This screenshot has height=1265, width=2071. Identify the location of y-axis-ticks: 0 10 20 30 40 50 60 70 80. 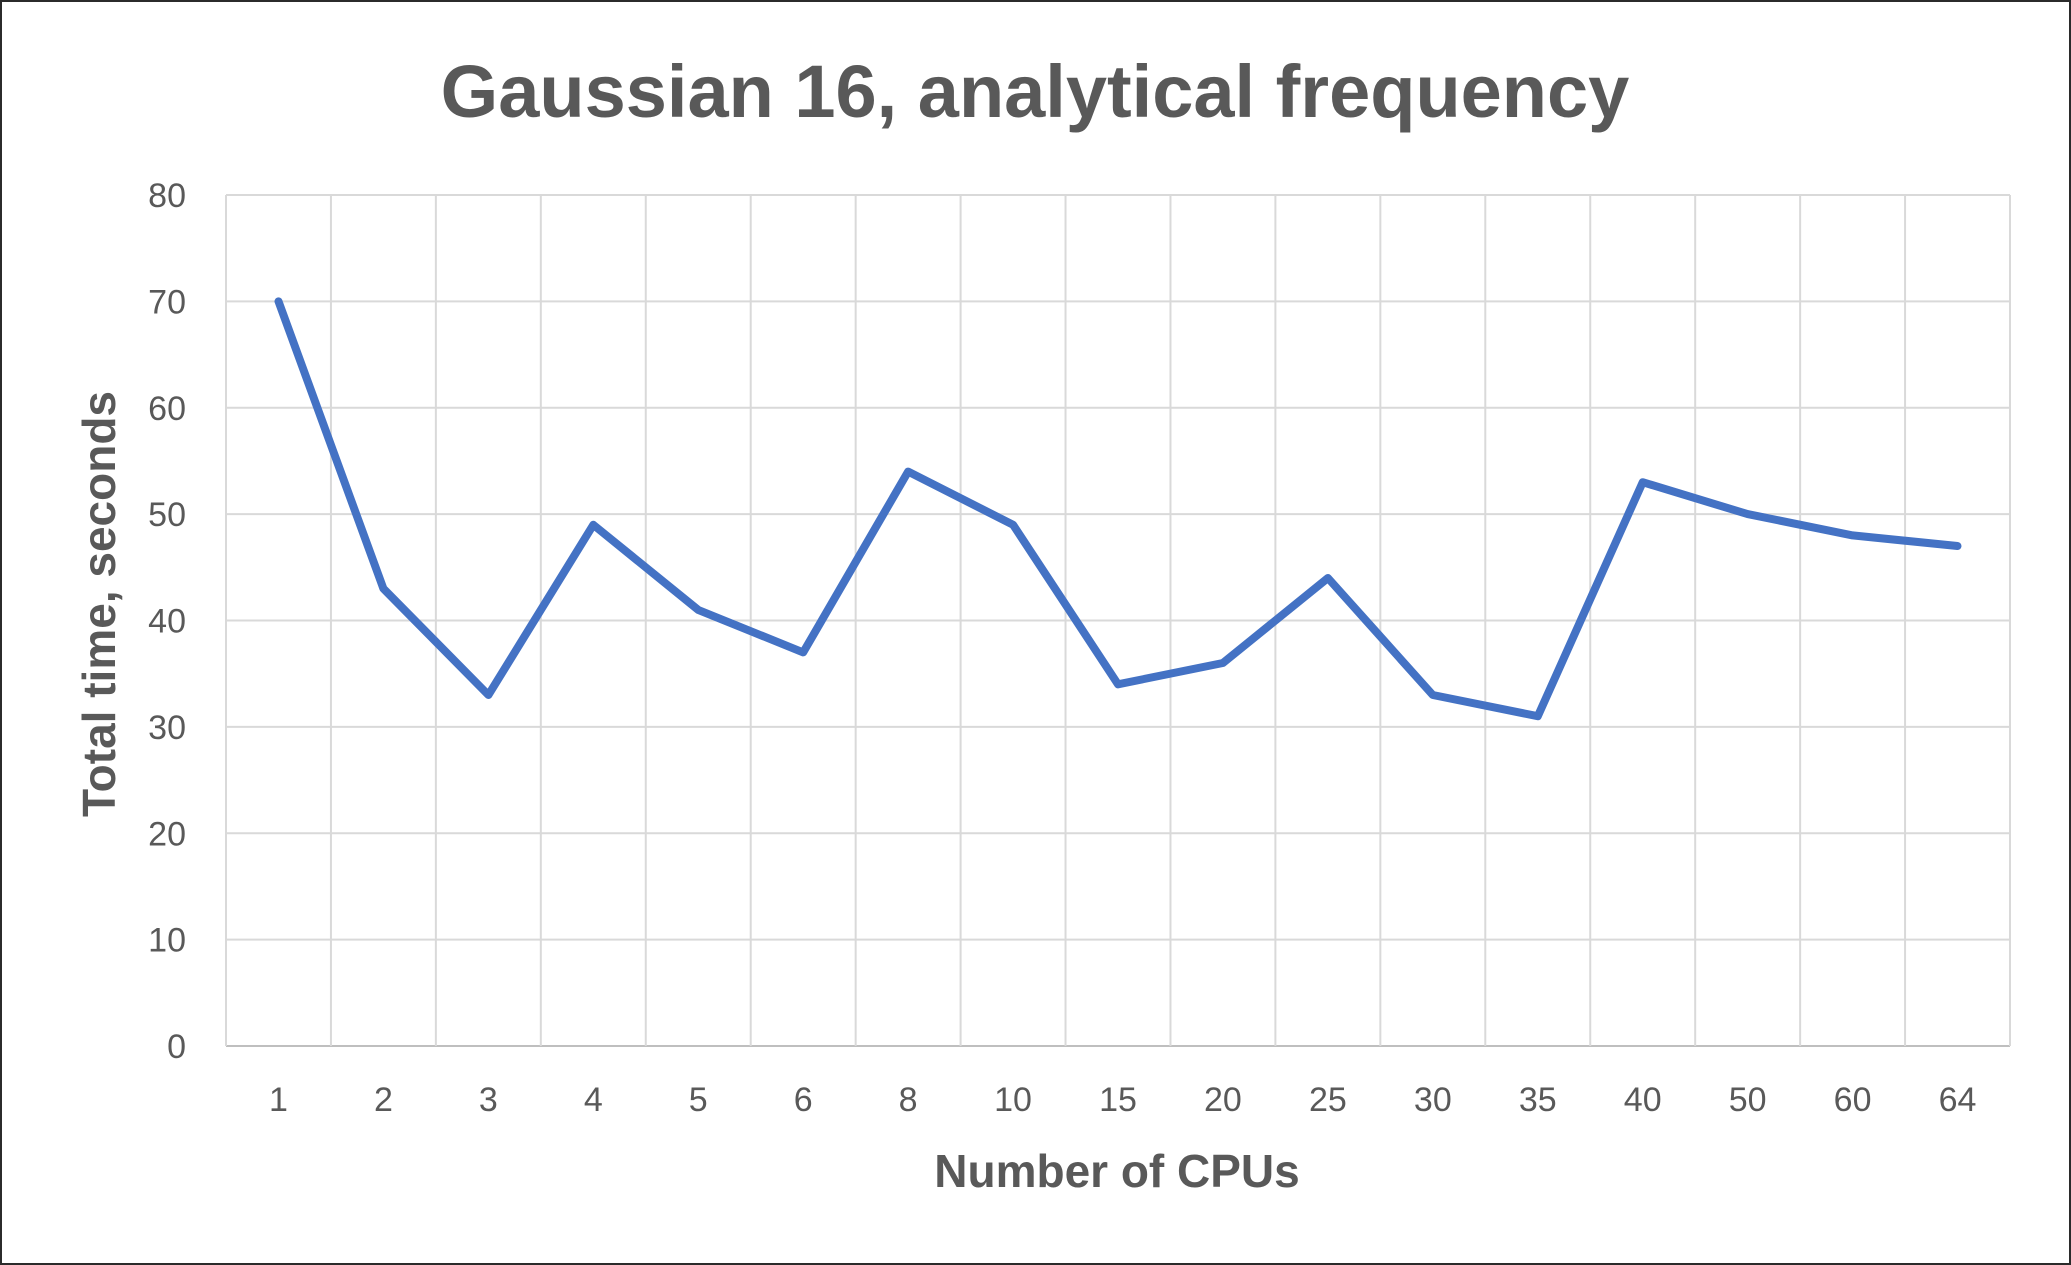
(167, 621).